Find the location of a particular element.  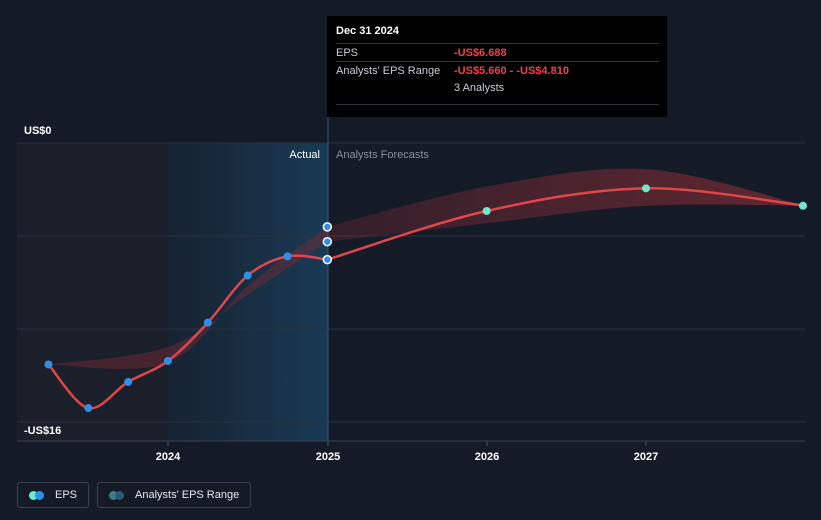

tooltip-divider is located at coordinates (497, 104).